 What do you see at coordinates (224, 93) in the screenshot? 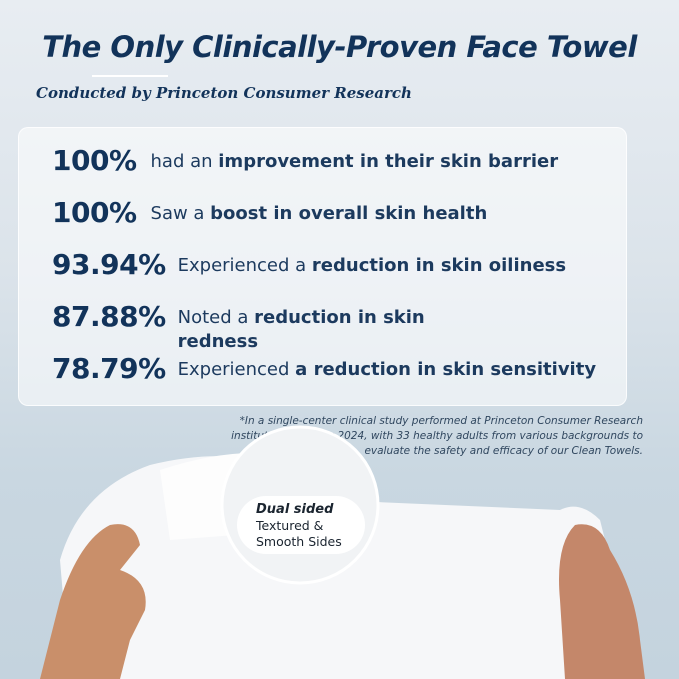
I see `subtitle: Conducted by Princeton Consumer Research` at bounding box center [224, 93].